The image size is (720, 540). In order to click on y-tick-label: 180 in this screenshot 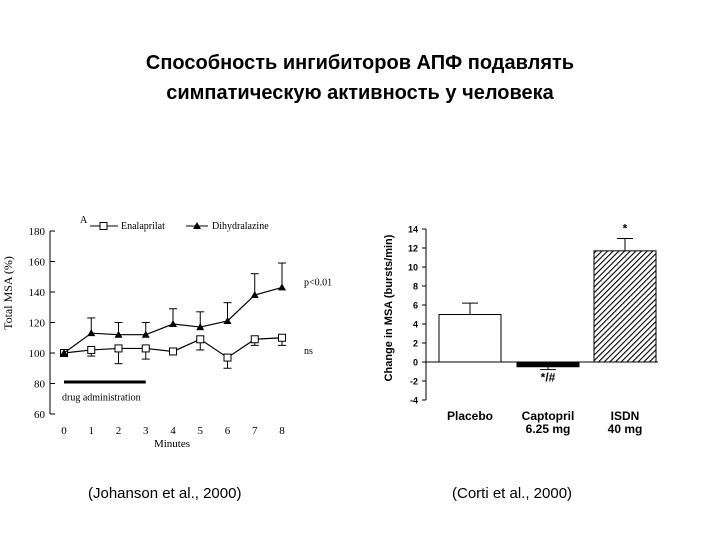, I will do `click(37, 232)`.